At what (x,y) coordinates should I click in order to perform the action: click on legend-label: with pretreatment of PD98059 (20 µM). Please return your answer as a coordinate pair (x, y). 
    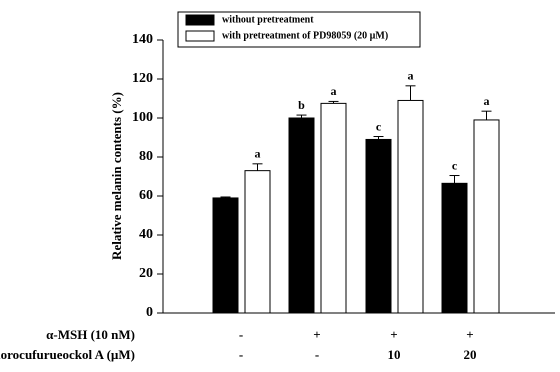
    Looking at the image, I should click on (305, 35).